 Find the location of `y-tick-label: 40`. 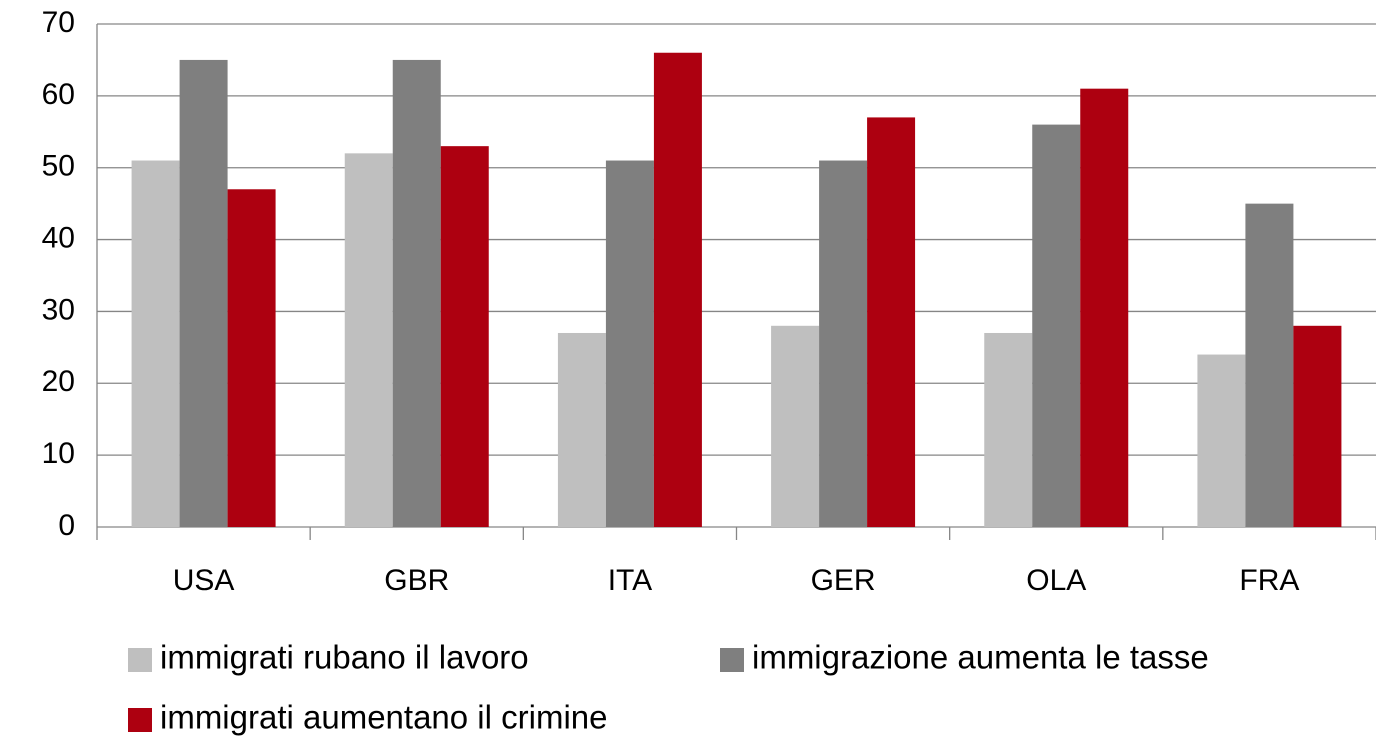

y-tick-label: 40 is located at coordinates (58, 237).